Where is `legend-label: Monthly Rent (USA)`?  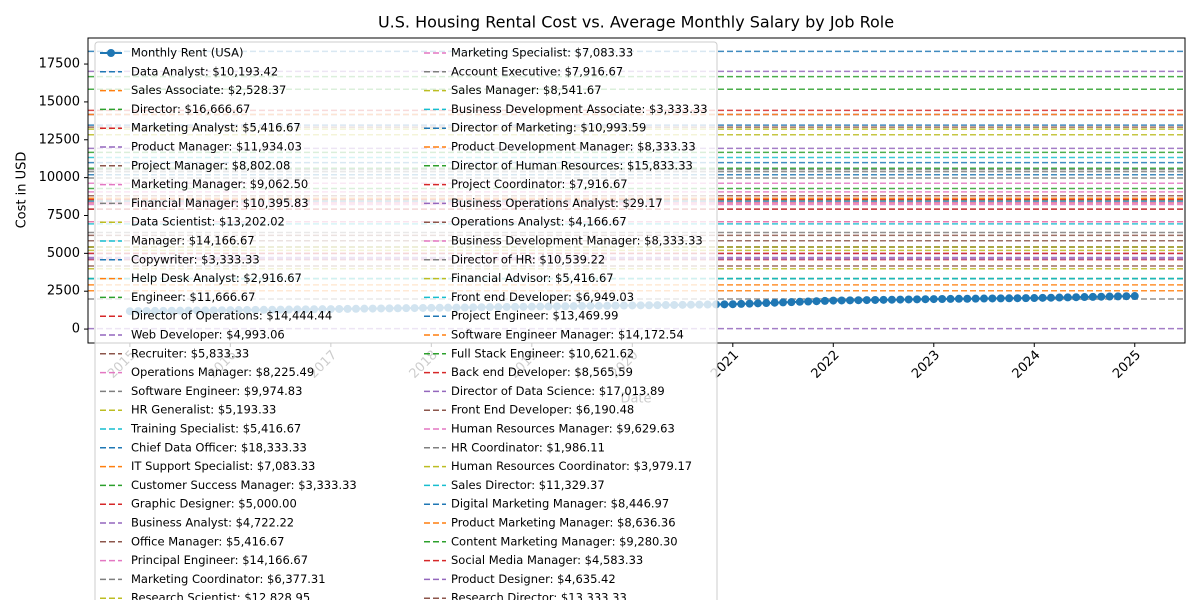 legend-label: Monthly Rent (USA) is located at coordinates (187, 53).